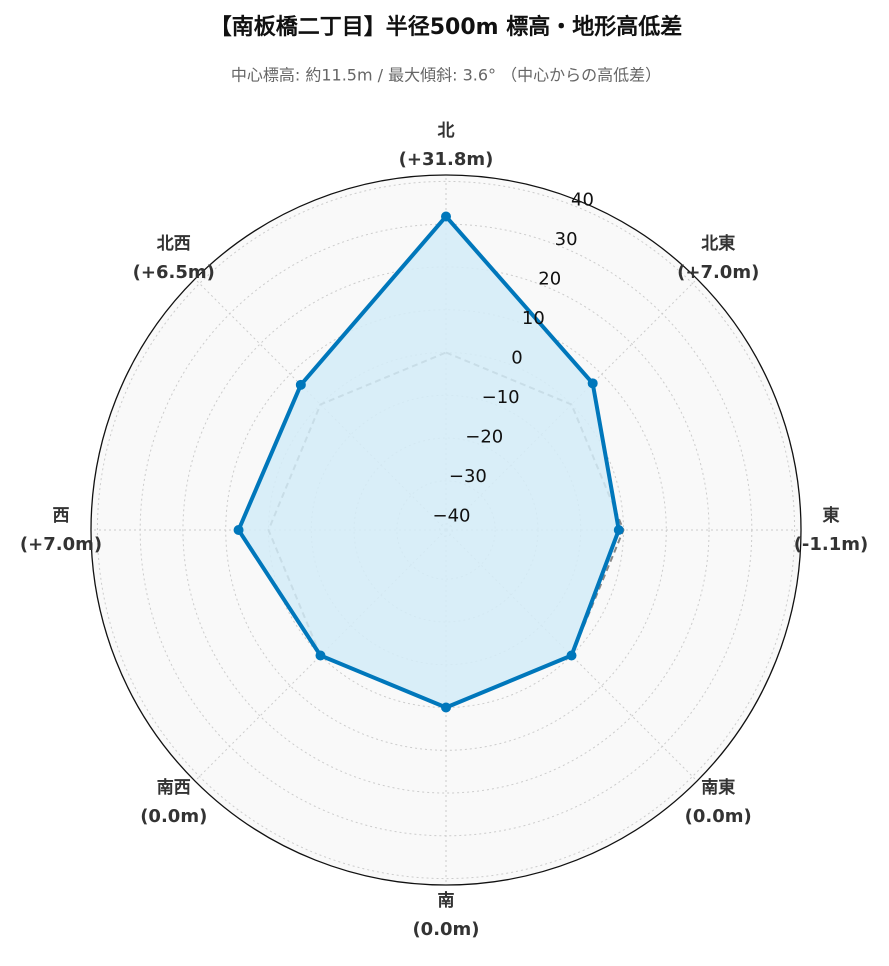 Image resolution: width=889 pixels, height=966 pixels. What do you see at coordinates (61, 516) in the screenshot?
I see `category-label: 西` at bounding box center [61, 516].